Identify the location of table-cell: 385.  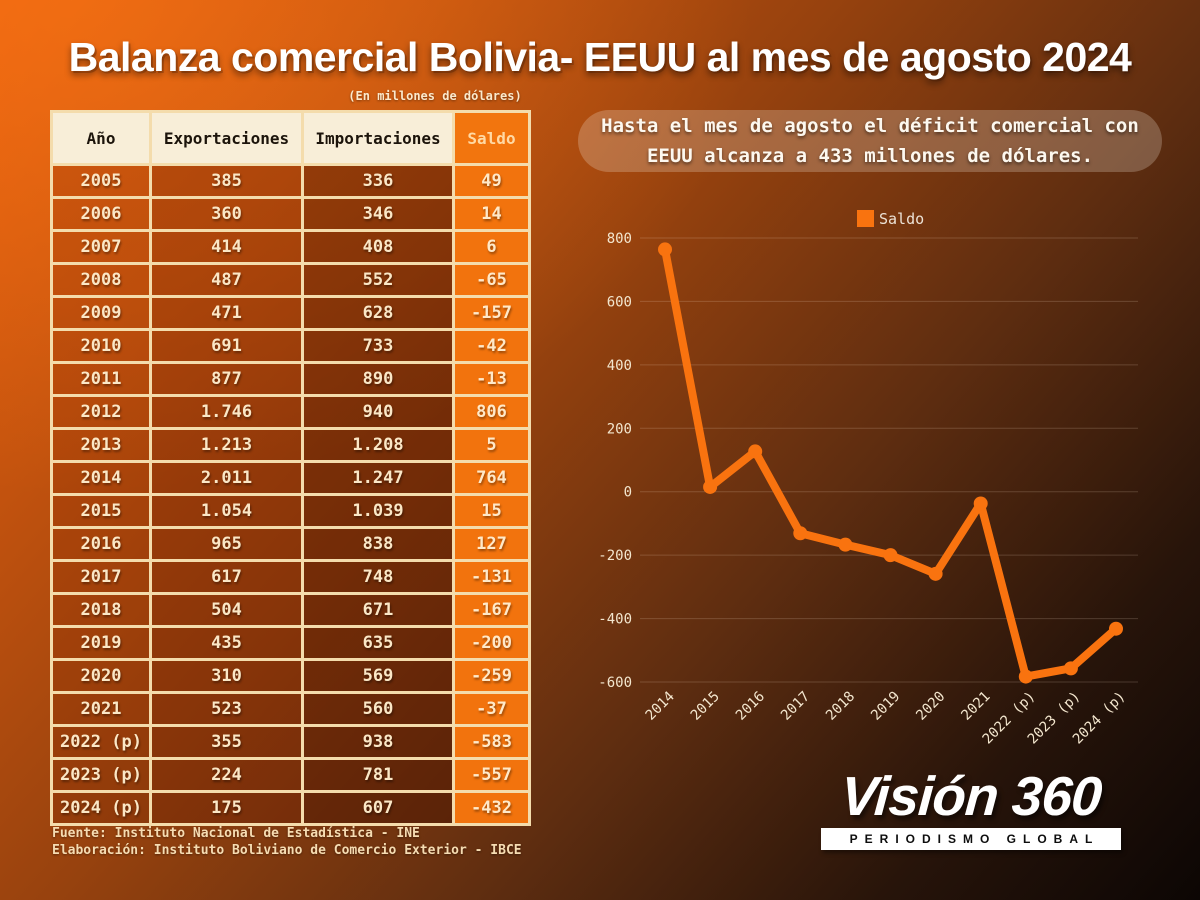
(226, 181).